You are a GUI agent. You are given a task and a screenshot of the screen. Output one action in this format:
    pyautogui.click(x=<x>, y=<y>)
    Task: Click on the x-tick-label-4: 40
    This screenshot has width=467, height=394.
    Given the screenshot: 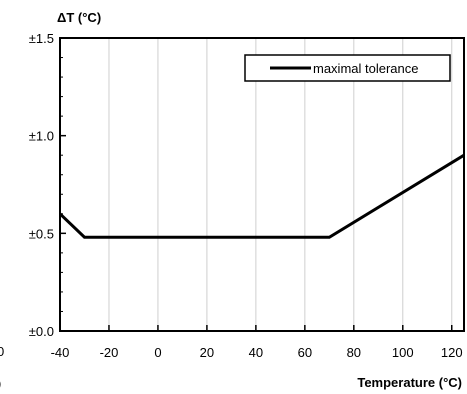 What is the action you would take?
    pyautogui.click(x=256, y=352)
    